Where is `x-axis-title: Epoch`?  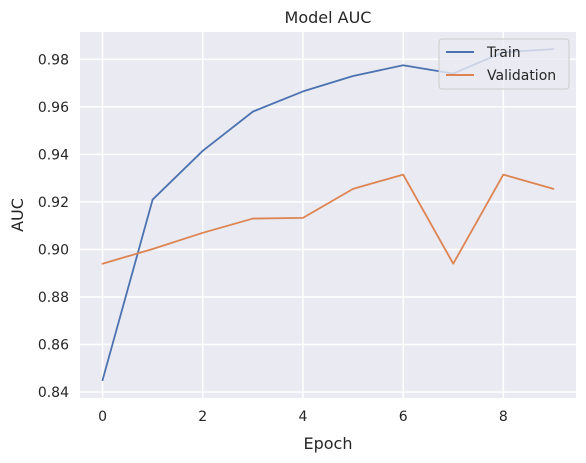
x-axis-title: Epoch is located at coordinates (328, 443).